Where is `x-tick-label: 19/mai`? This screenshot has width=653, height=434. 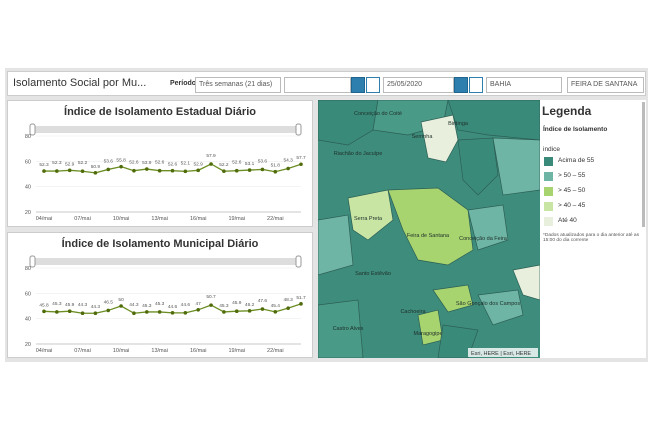
x-tick-label: 19/mai is located at coordinates (236, 351).